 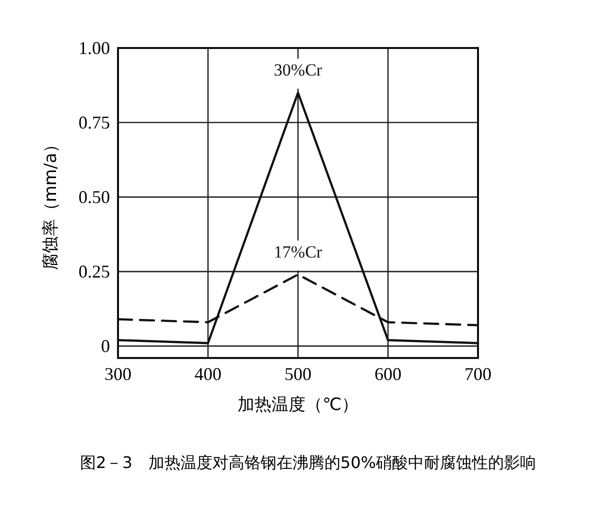 I want to click on y-tick-label: 0.50, so click(x=94, y=197).